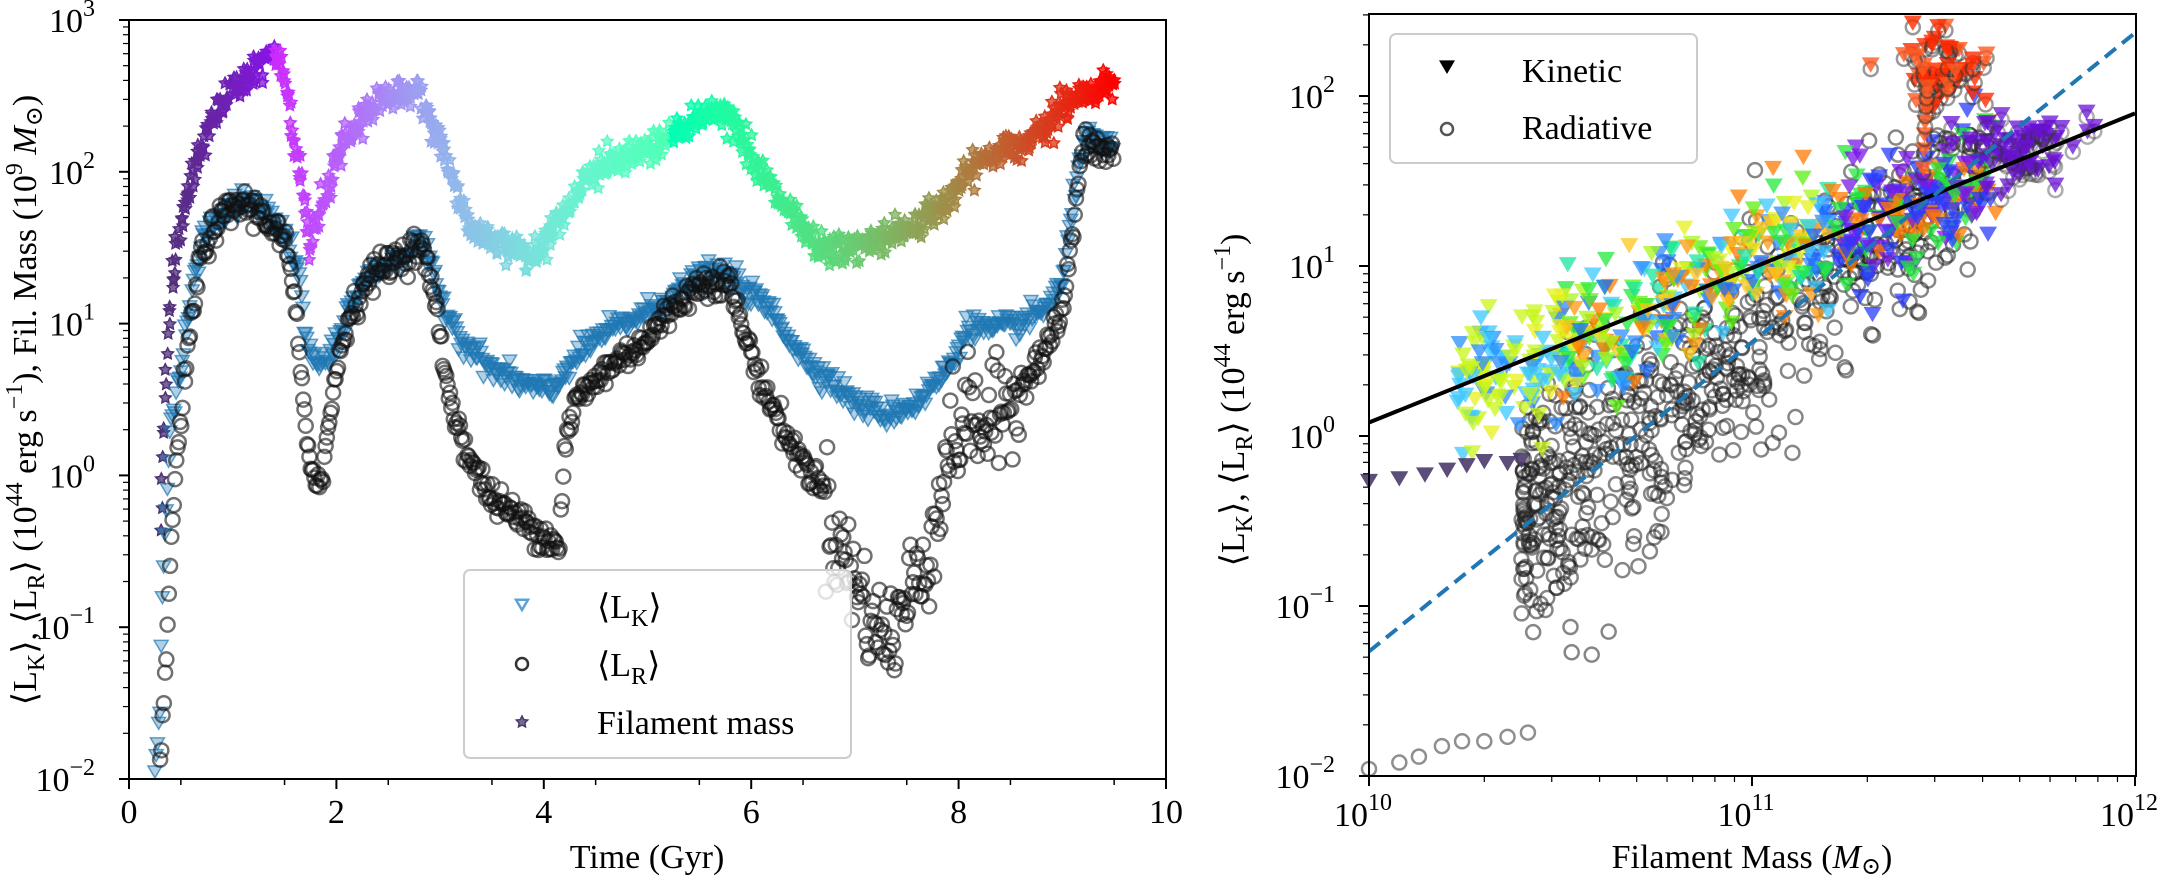  Describe the element at coordinates (1312, 434) in the screenshot. I see `y-tick-label: 10⁰` at that location.